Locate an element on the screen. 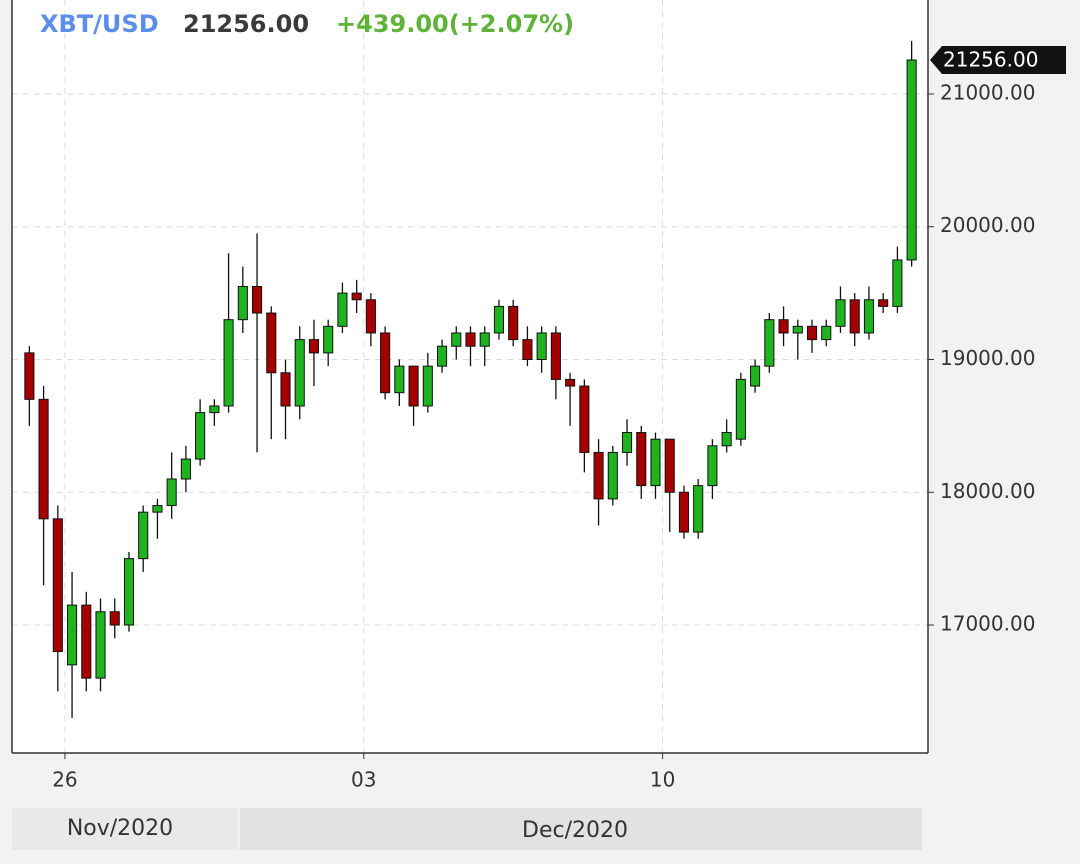 This screenshot has width=1080, height=864. month-label: Nov/2020 is located at coordinates (120, 828).